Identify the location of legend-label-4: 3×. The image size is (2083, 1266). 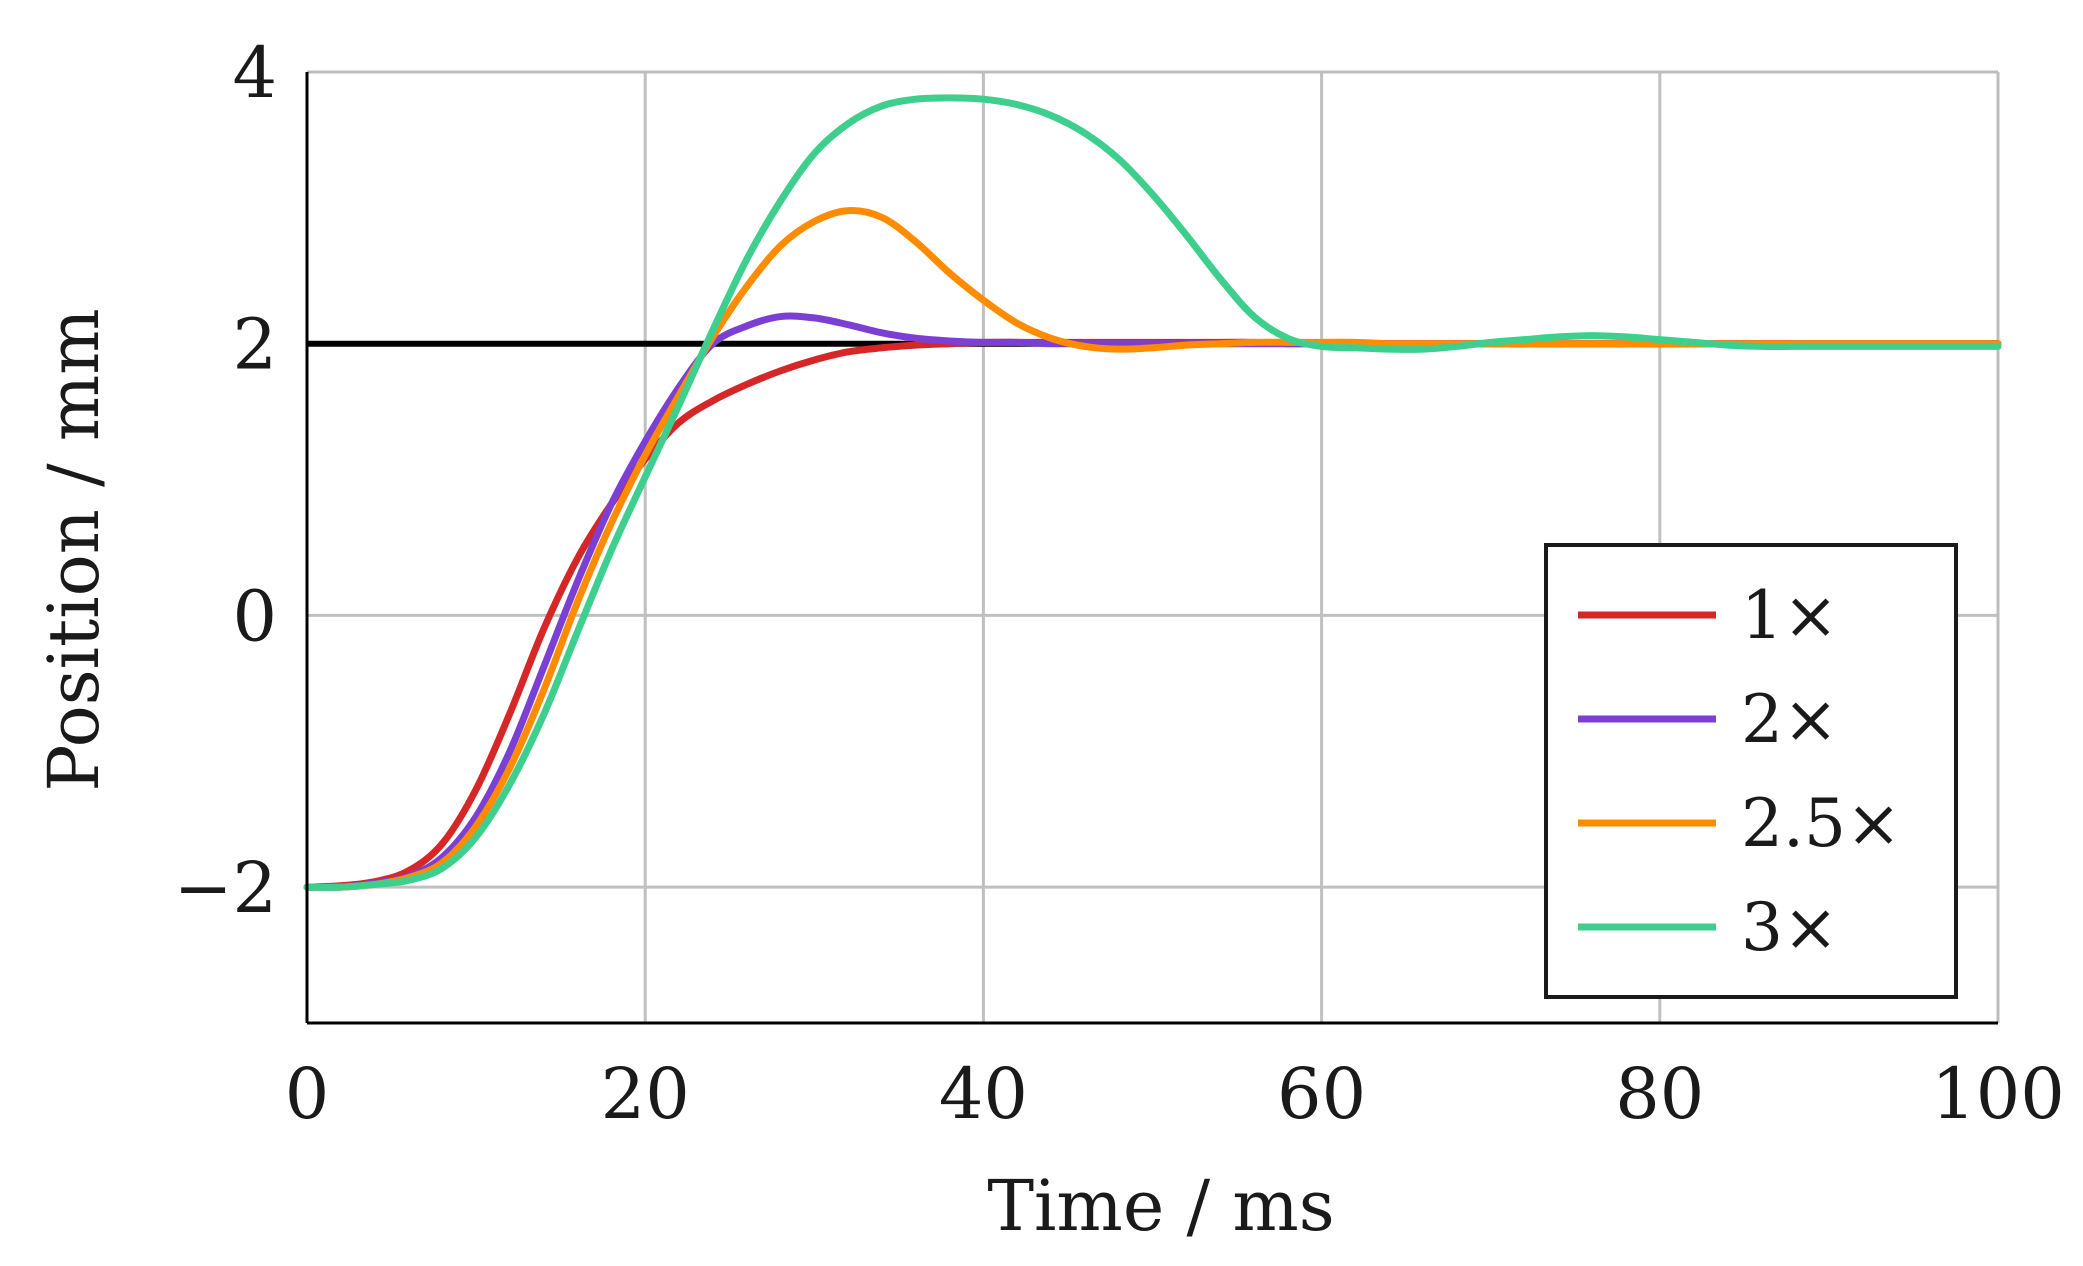
(1789, 927).